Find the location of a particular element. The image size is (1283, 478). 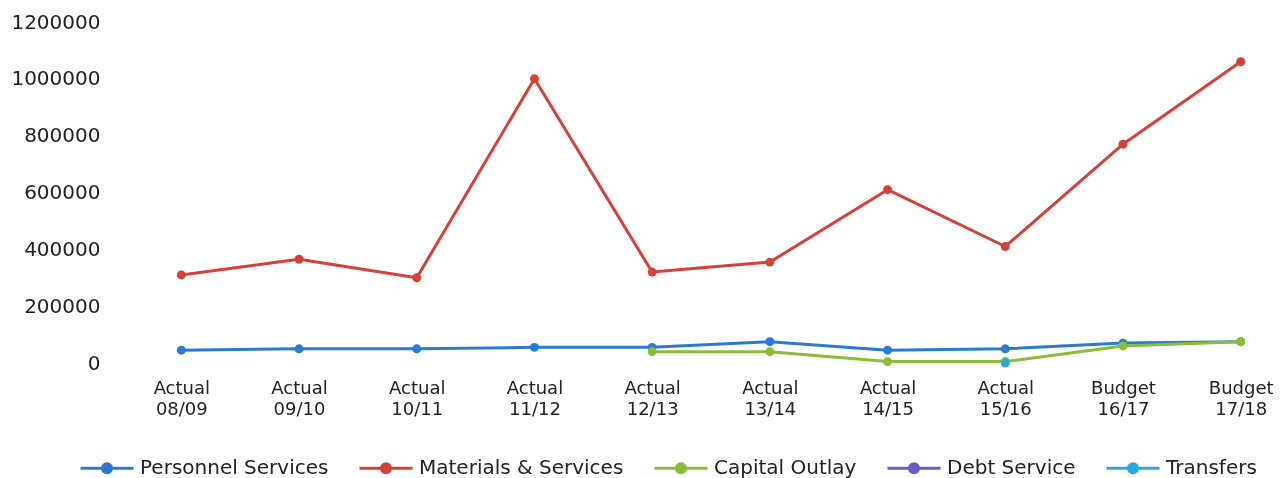

legend-label: Materials & Services is located at coordinates (521, 466).